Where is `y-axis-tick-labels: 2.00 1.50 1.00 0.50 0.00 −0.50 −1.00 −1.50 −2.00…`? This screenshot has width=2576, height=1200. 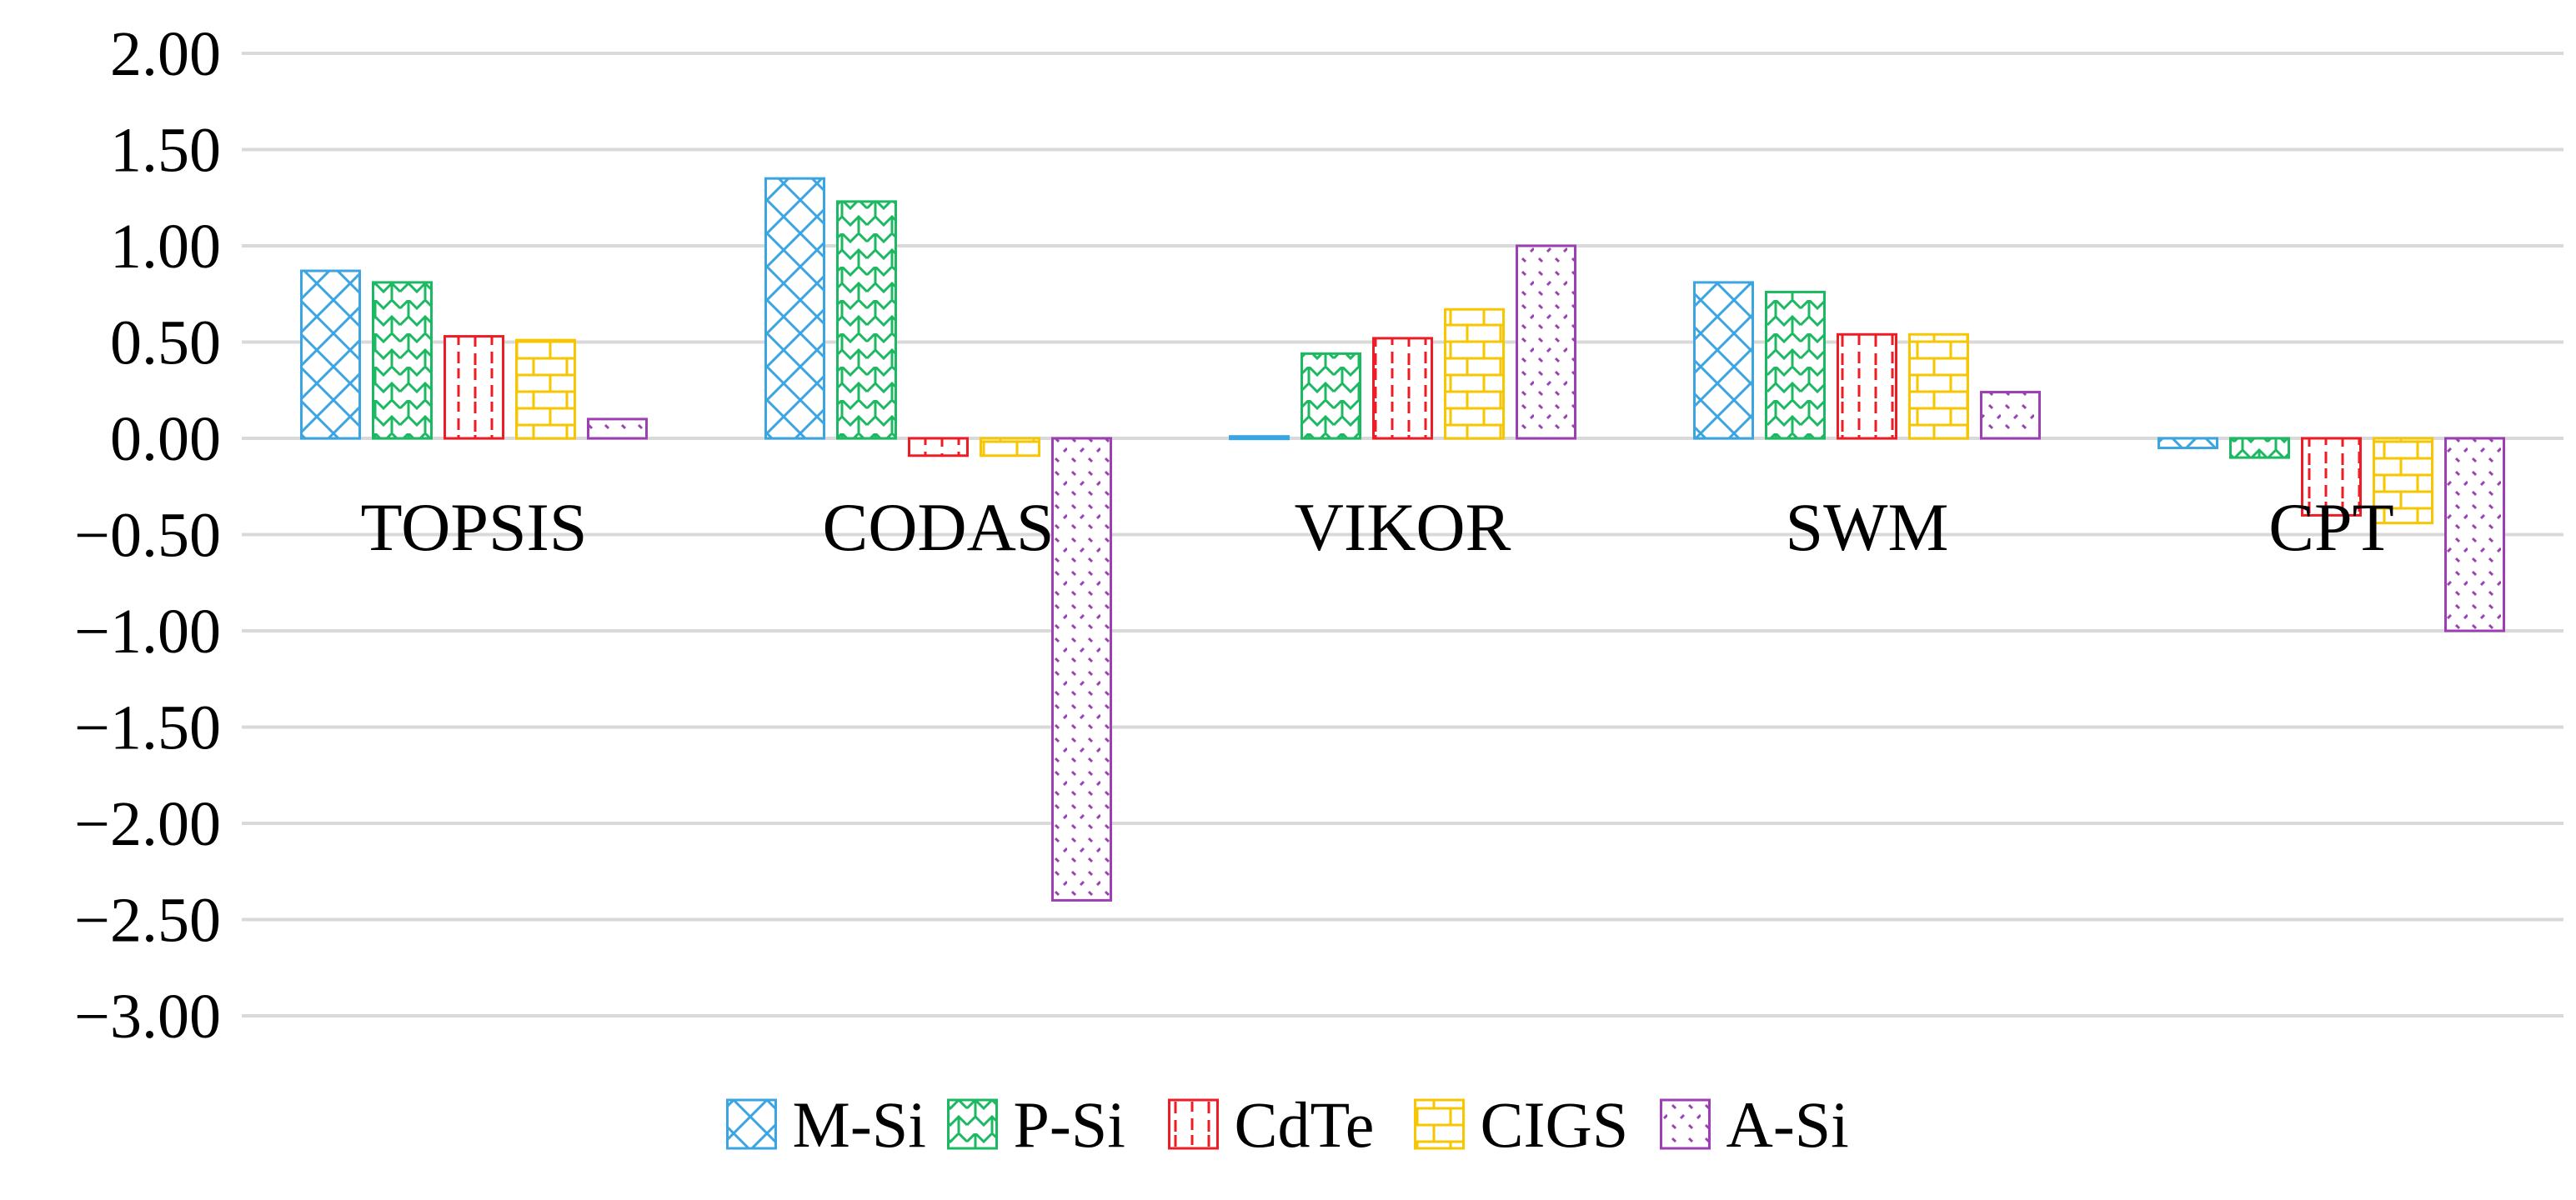
y-axis-tick-labels: 2.00 1.50 1.00 0.50 0.00 −0.50 −1.00 −1.50 −2.00… is located at coordinates (147, 535).